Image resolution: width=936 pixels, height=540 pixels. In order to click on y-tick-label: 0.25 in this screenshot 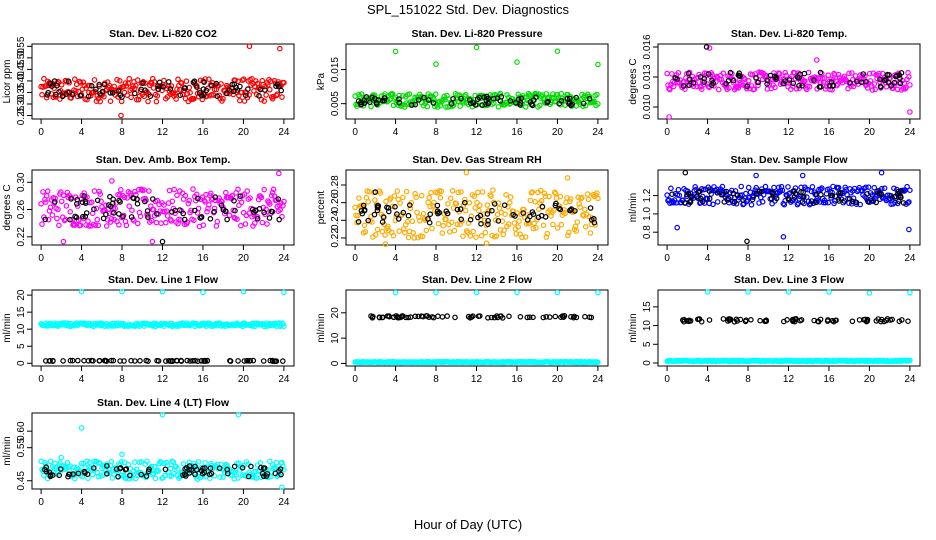, I will do `click(21, 115)`.